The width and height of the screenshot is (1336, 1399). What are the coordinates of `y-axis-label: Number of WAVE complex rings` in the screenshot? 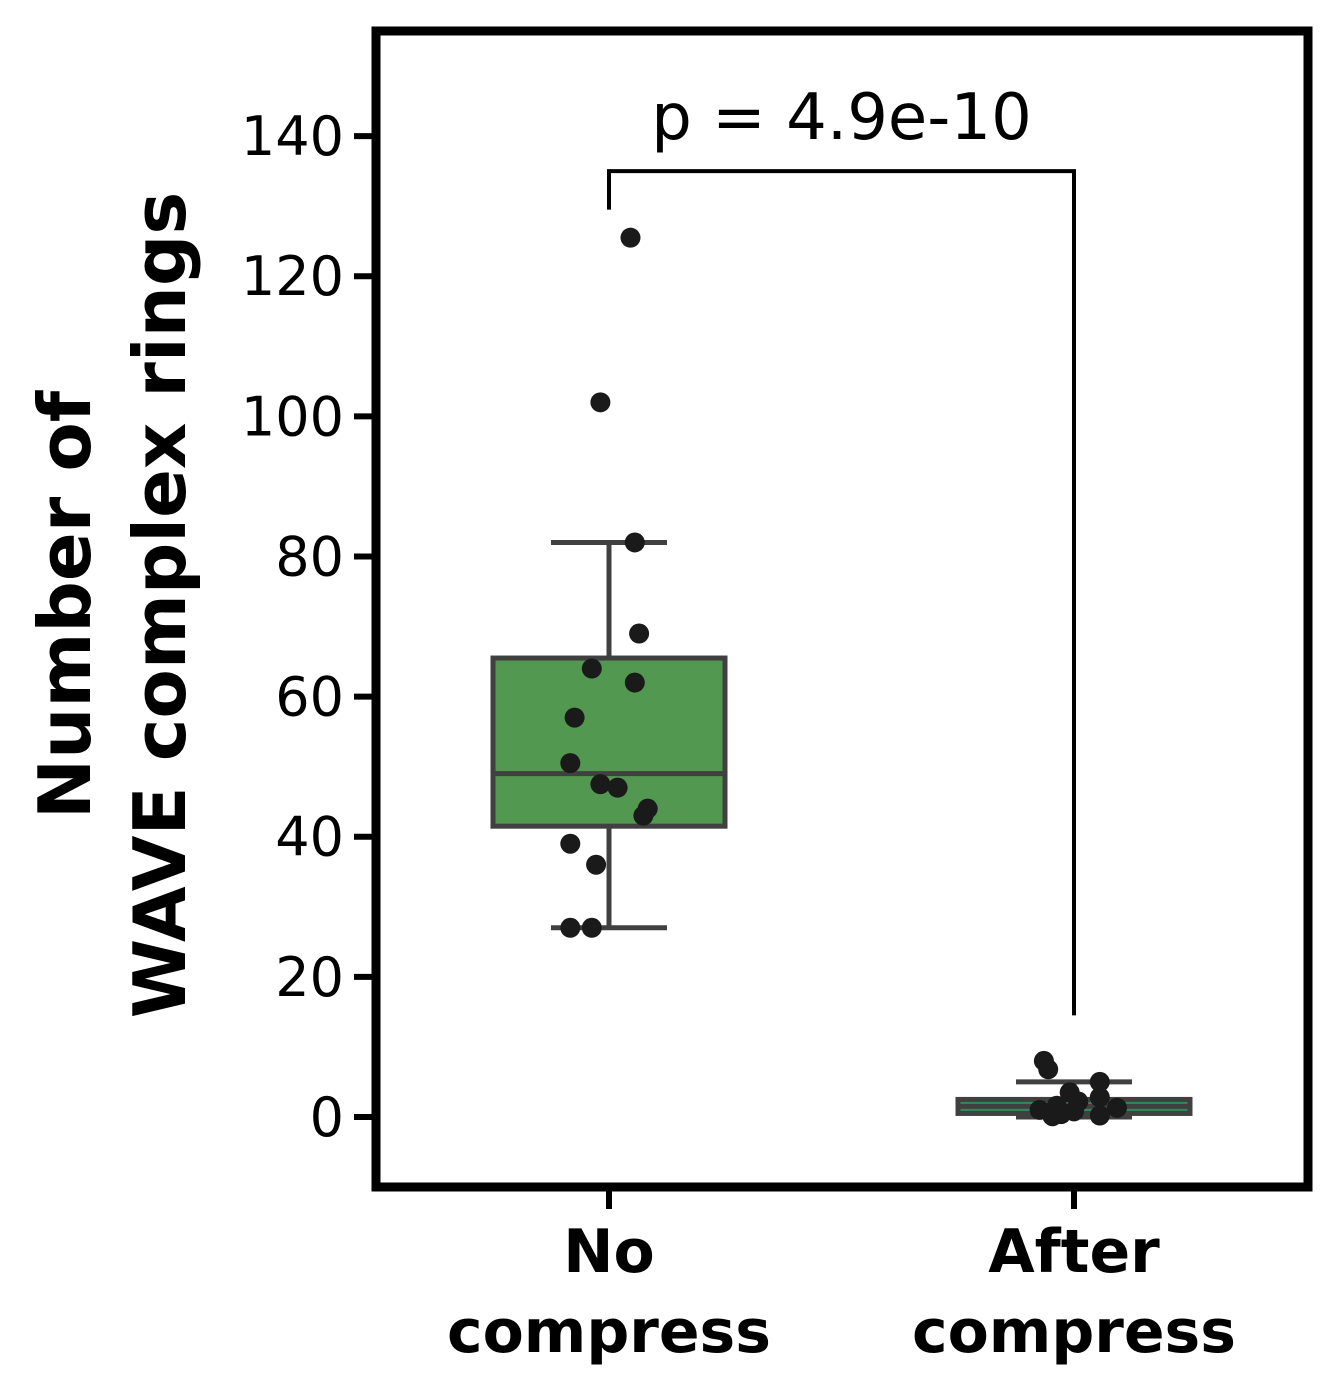 It's located at (112, 605).